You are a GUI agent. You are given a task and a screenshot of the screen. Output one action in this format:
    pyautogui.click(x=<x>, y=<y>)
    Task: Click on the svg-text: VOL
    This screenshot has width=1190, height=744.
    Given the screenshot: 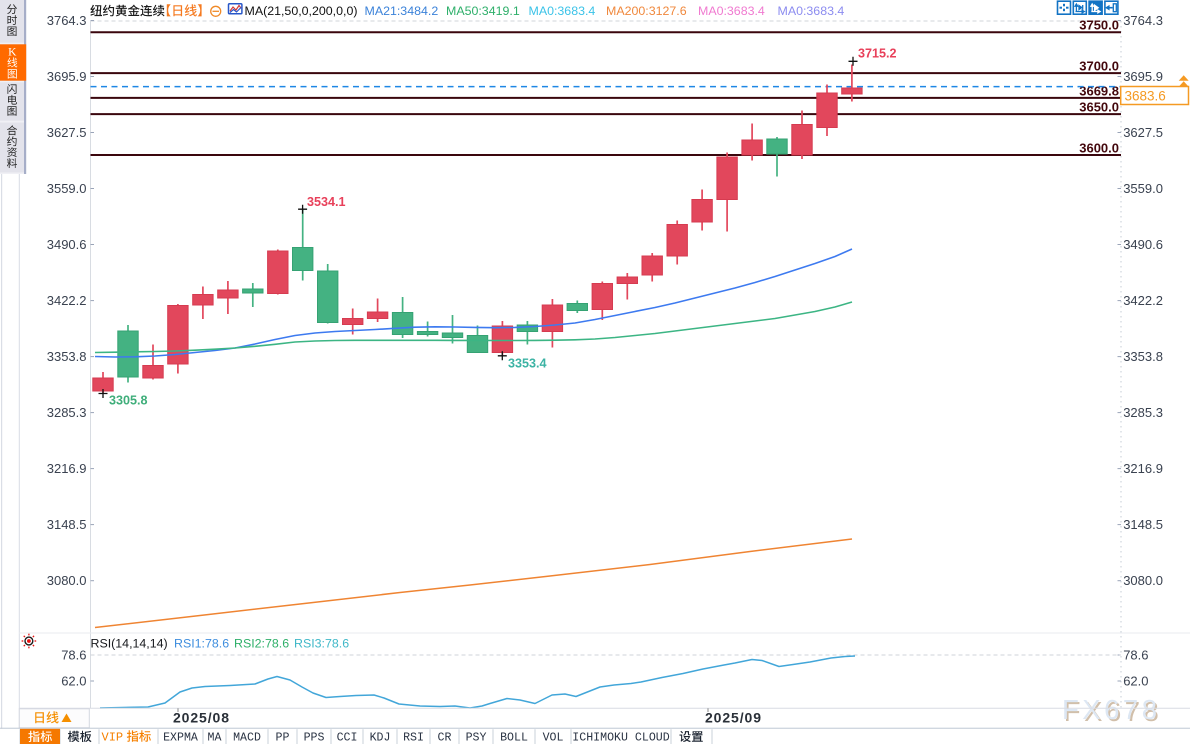 What is the action you would take?
    pyautogui.click(x=553, y=737)
    